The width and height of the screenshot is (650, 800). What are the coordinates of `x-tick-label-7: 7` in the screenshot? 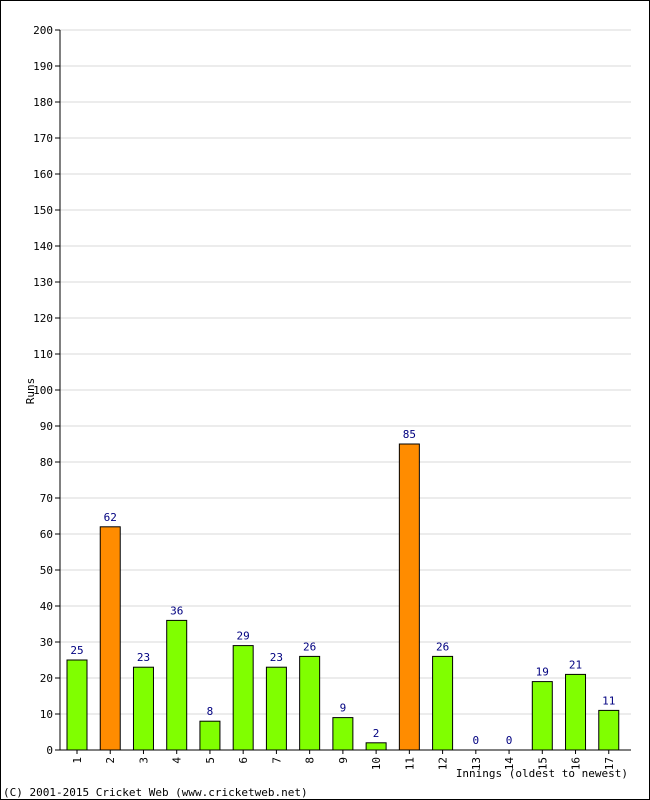 It's located at (276, 760).